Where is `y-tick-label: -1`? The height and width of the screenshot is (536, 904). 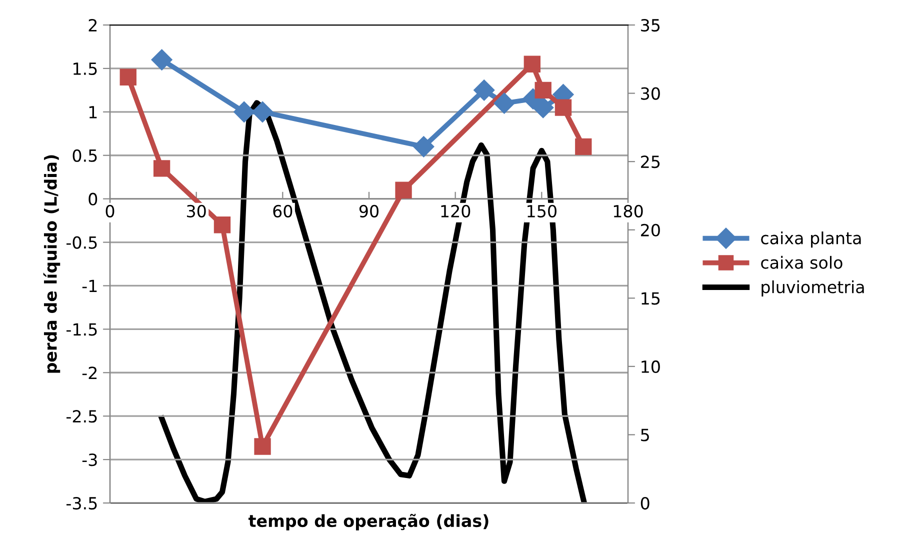
y-tick-label: -1 is located at coordinates (89, 286).